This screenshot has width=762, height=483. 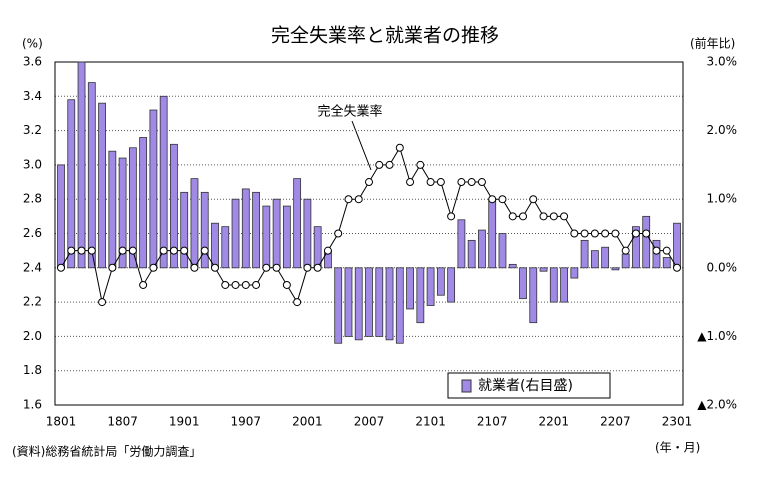 What do you see at coordinates (677, 448) in the screenshot?
I see `x-axis-label: (年・月)` at bounding box center [677, 448].